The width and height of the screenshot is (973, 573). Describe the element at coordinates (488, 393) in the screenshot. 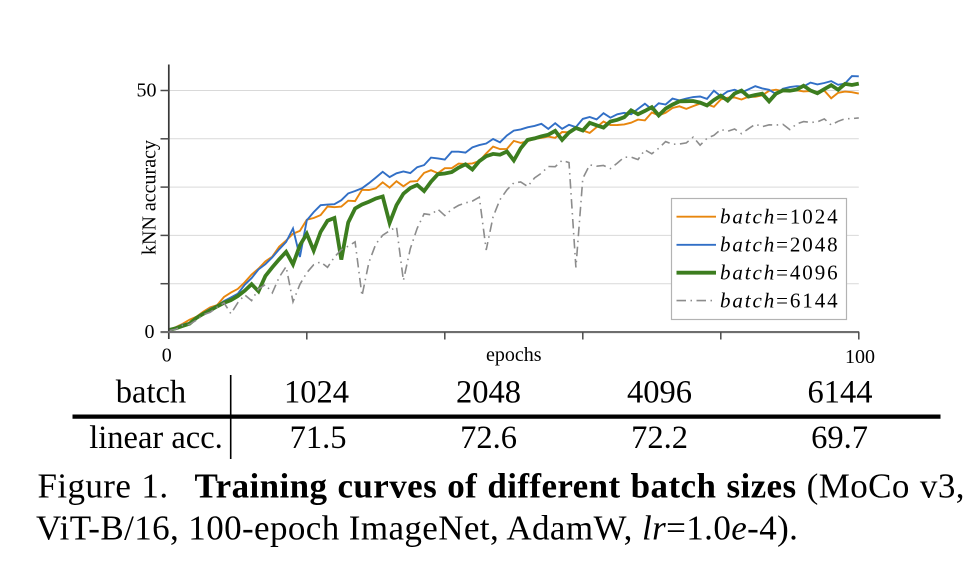

I see `svg-text: 2048` at that location.